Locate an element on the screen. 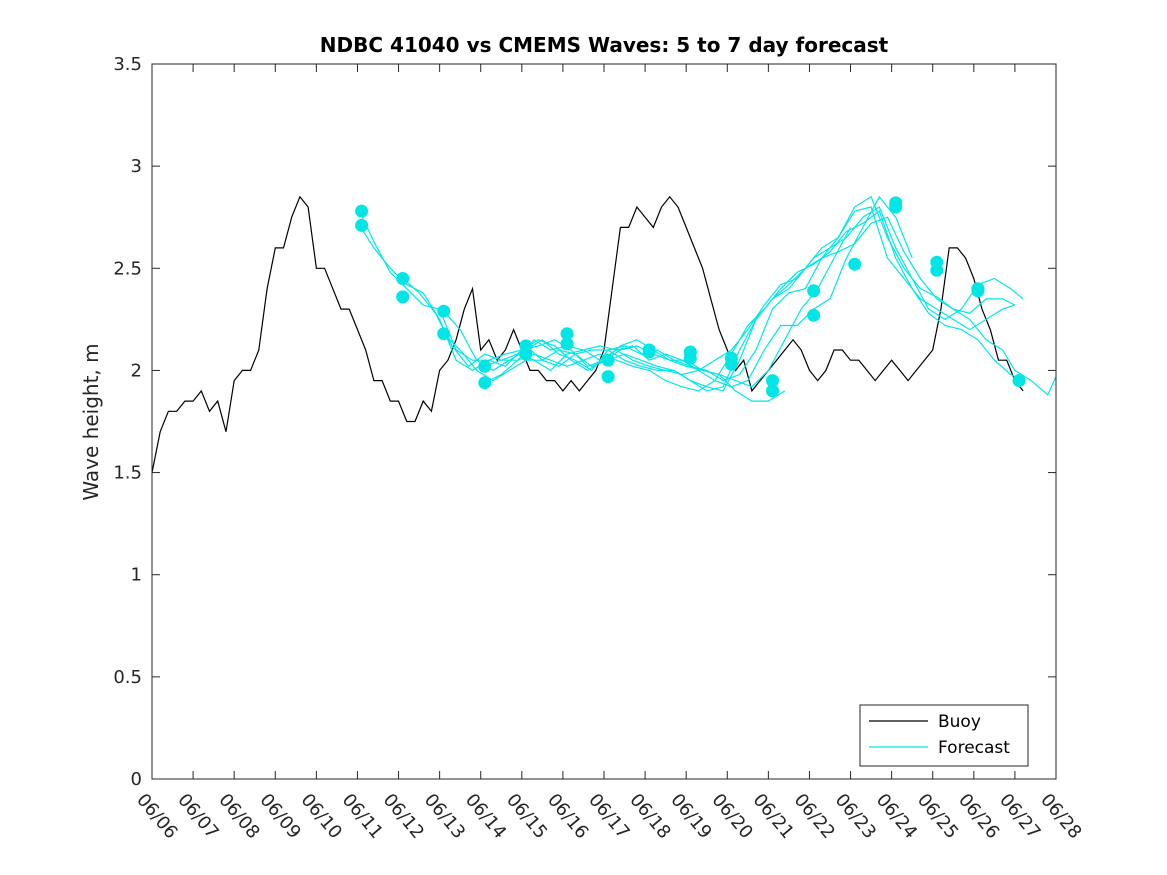 The height and width of the screenshot is (875, 1167). y-tick-label: 3.5 is located at coordinates (127, 64).